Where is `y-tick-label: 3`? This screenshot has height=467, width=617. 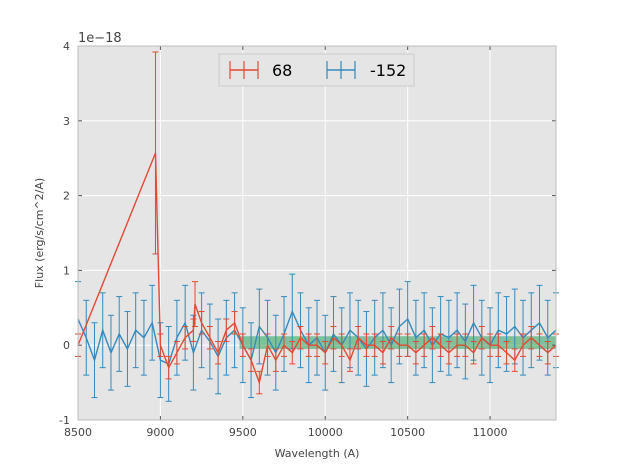
y-tick-label: 3 is located at coordinates (66, 121).